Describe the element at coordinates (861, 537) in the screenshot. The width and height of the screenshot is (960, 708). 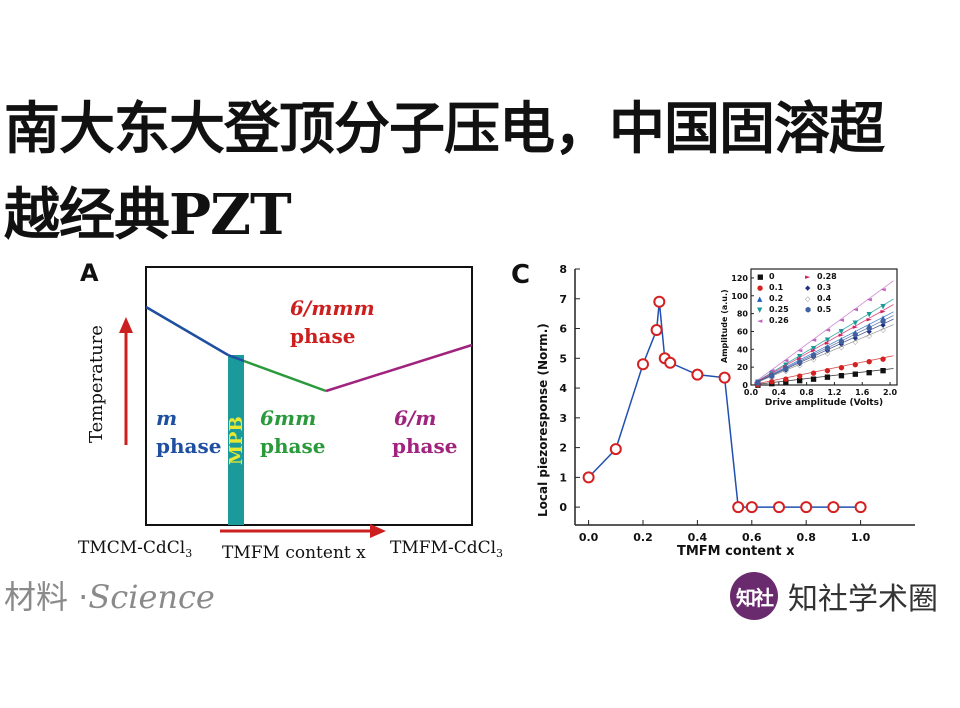
I see `main-x-tick-label: 1.0` at that location.